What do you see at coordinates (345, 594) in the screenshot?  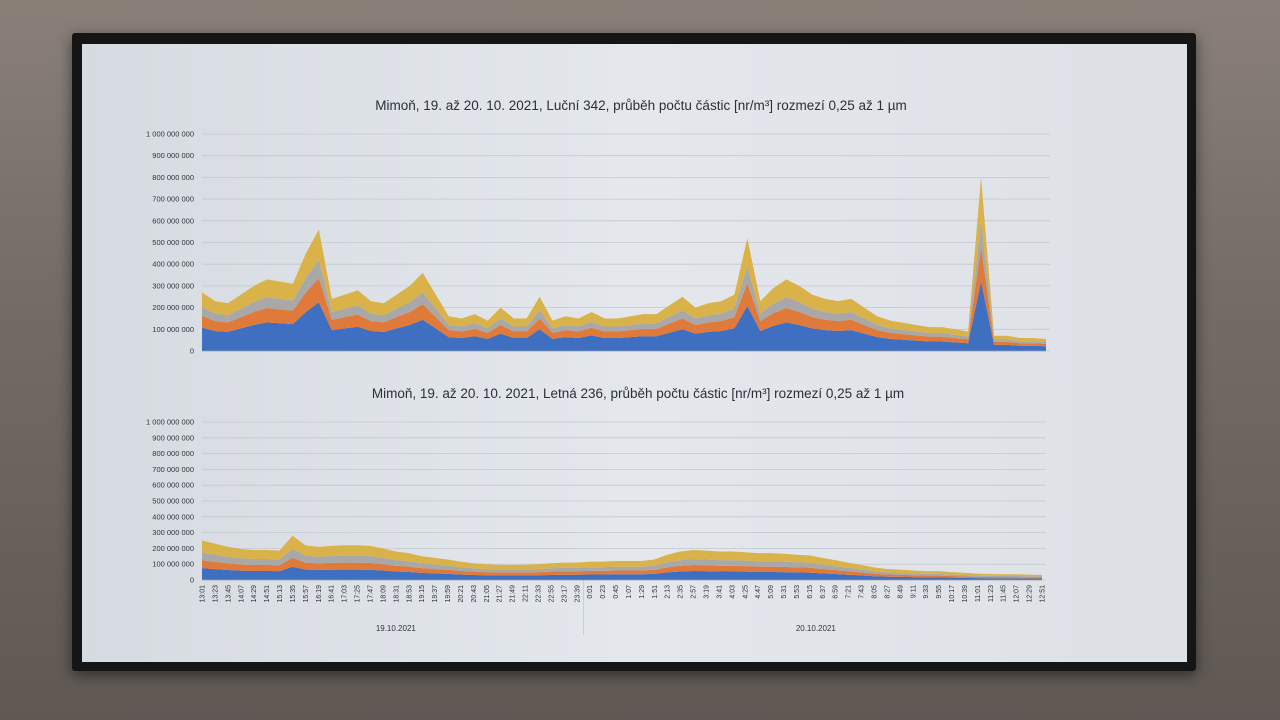 I see `x-tick-label: 17:03` at bounding box center [345, 594].